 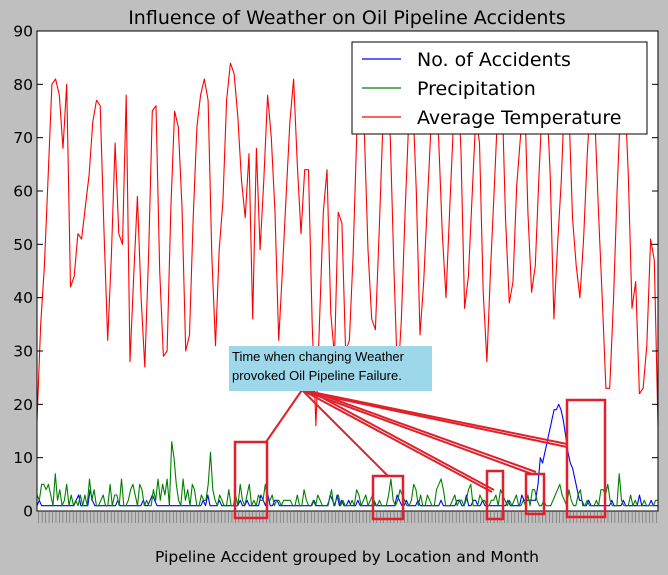 I want to click on legend-box, so click(x=499, y=88).